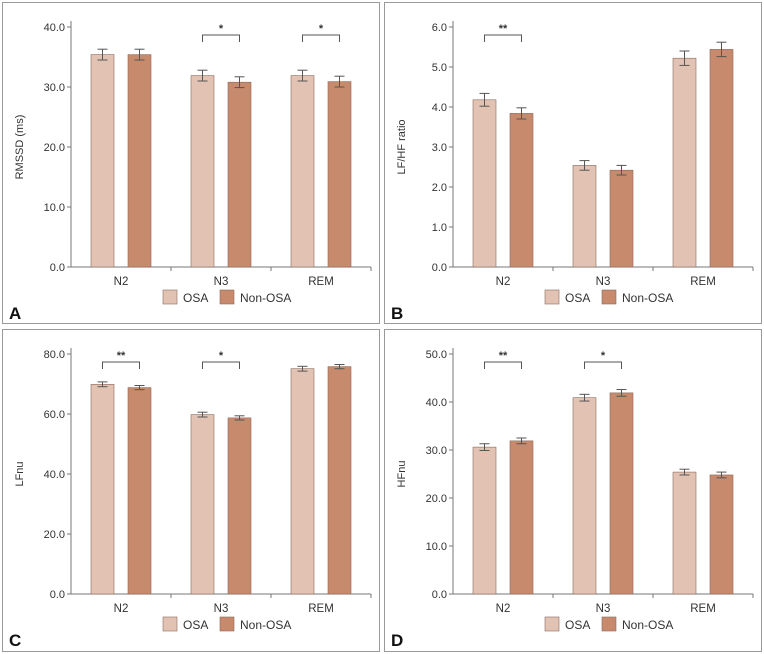 The height and width of the screenshot is (654, 764). I want to click on y-tick-label: 5.0, so click(439, 68).